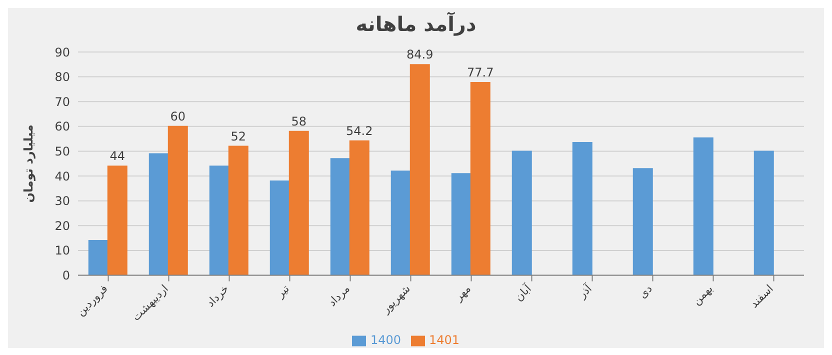  What do you see at coordinates (66, 275) in the screenshot?
I see `y-tick-label: 0` at bounding box center [66, 275].